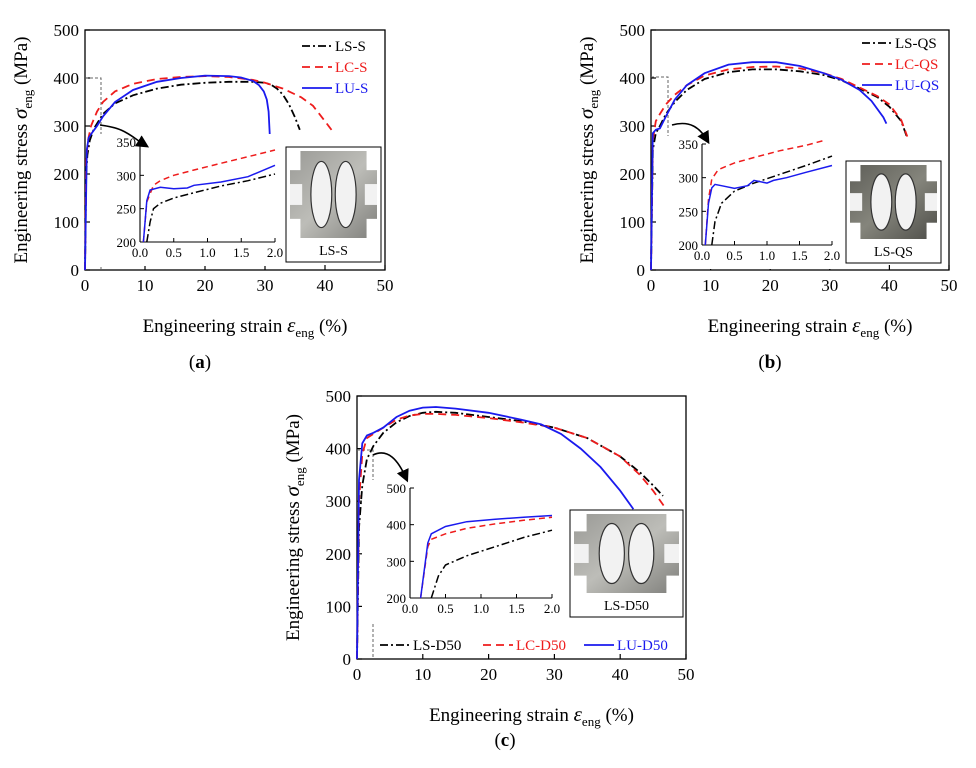  What do you see at coordinates (397, 525) in the screenshot?
I see `inset-y-tick-label: 400` at bounding box center [397, 525].